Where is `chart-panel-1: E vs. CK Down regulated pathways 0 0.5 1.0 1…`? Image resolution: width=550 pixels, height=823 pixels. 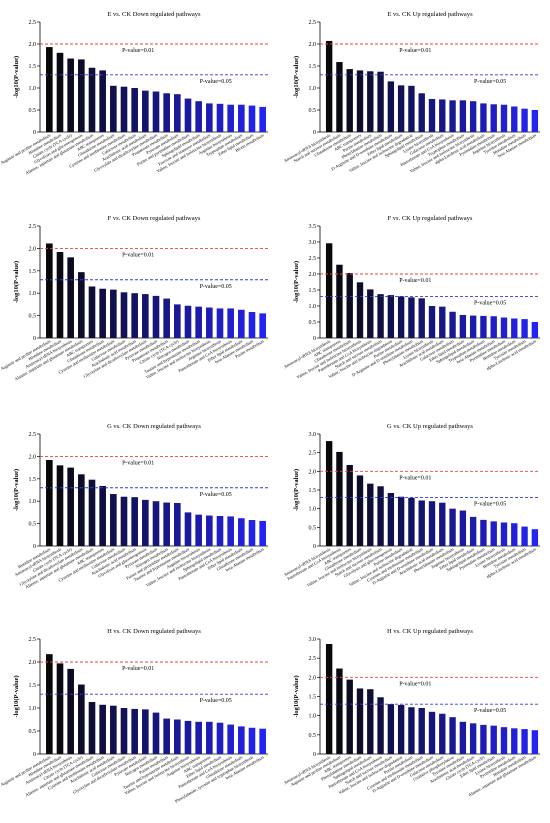 chart-panel-1: E vs. CK Down regulated pathways 0 0.5 1.0 1… is located at coordinates (134, 93).